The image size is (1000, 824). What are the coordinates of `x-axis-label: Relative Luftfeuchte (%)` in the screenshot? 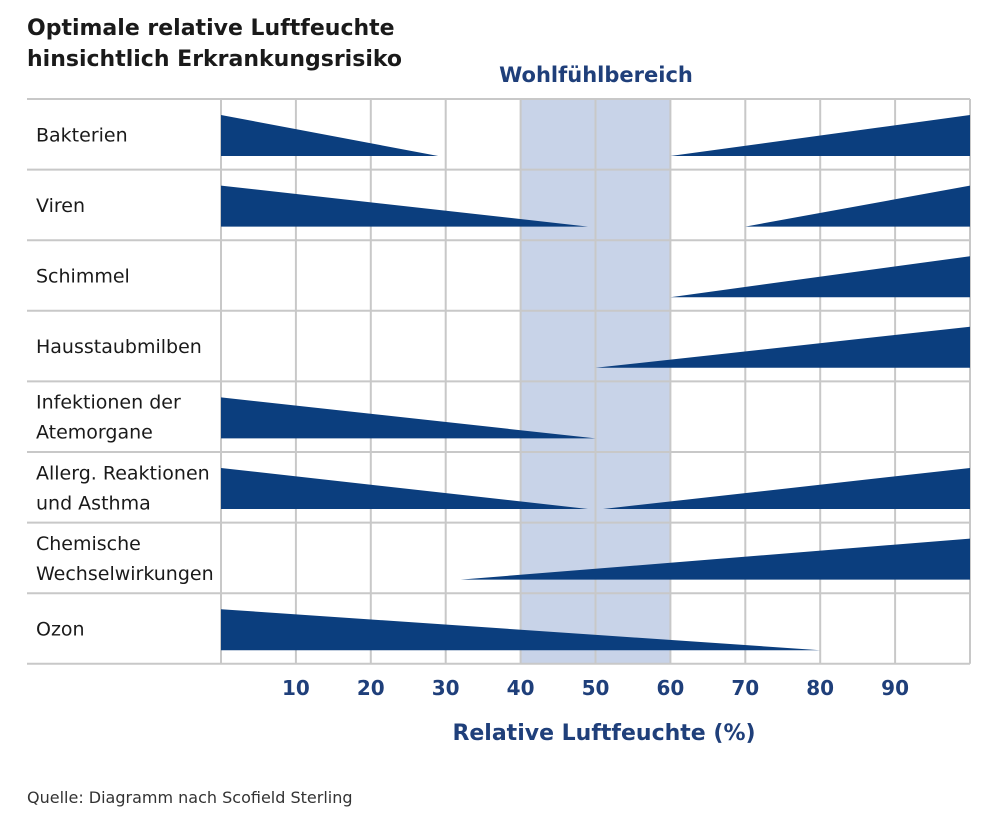 It's located at (603, 733).